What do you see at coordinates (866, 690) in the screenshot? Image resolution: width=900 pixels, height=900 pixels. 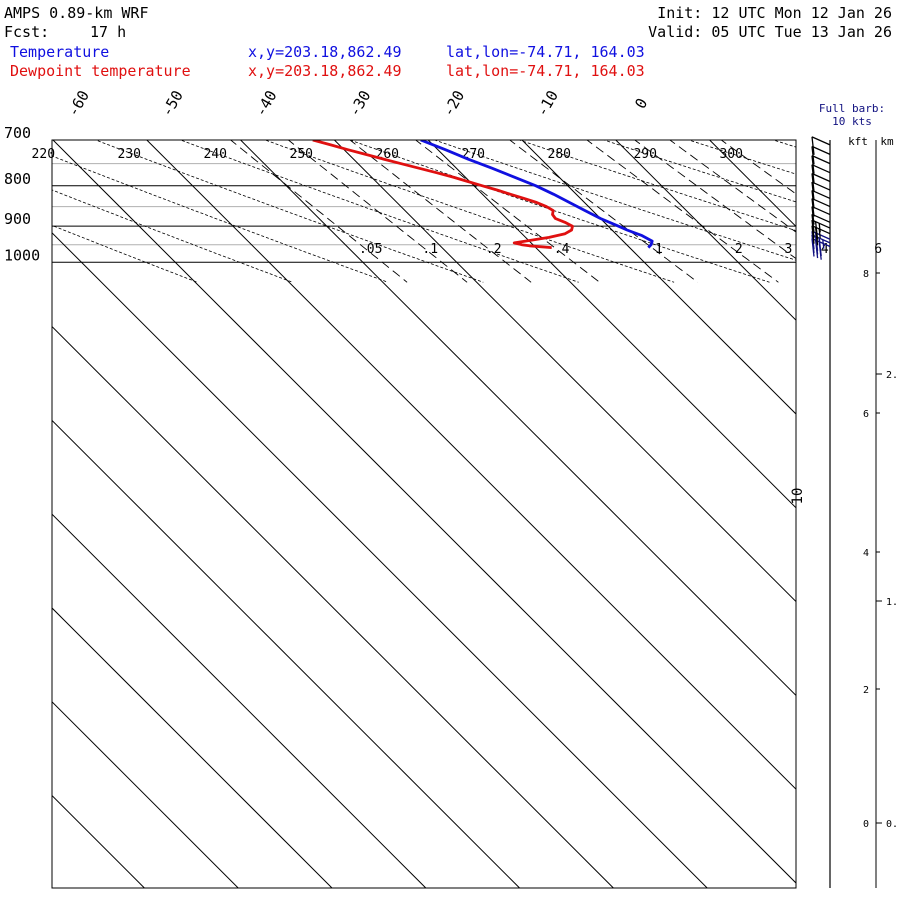 I see `kft-tick-label: 2` at bounding box center [866, 690].